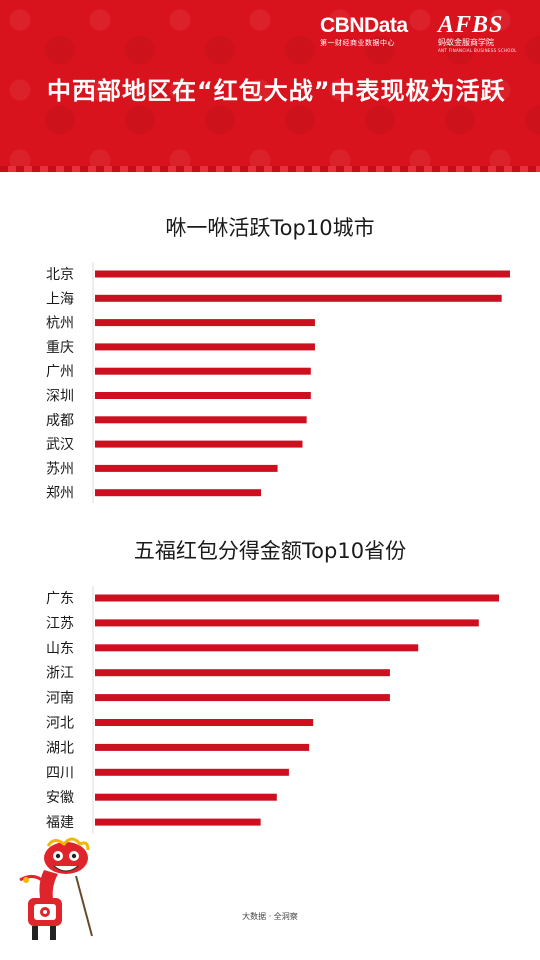 The width and height of the screenshot is (540, 960). Describe the element at coordinates (60, 823) in the screenshot. I see `chart-2-category-label: 福建` at that location.